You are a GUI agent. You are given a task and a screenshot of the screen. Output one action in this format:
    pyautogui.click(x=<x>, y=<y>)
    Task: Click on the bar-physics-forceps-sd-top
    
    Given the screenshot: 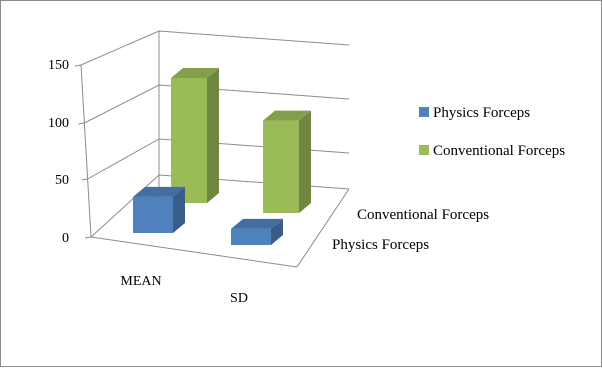 What is the action you would take?
    pyautogui.click(x=257, y=223)
    